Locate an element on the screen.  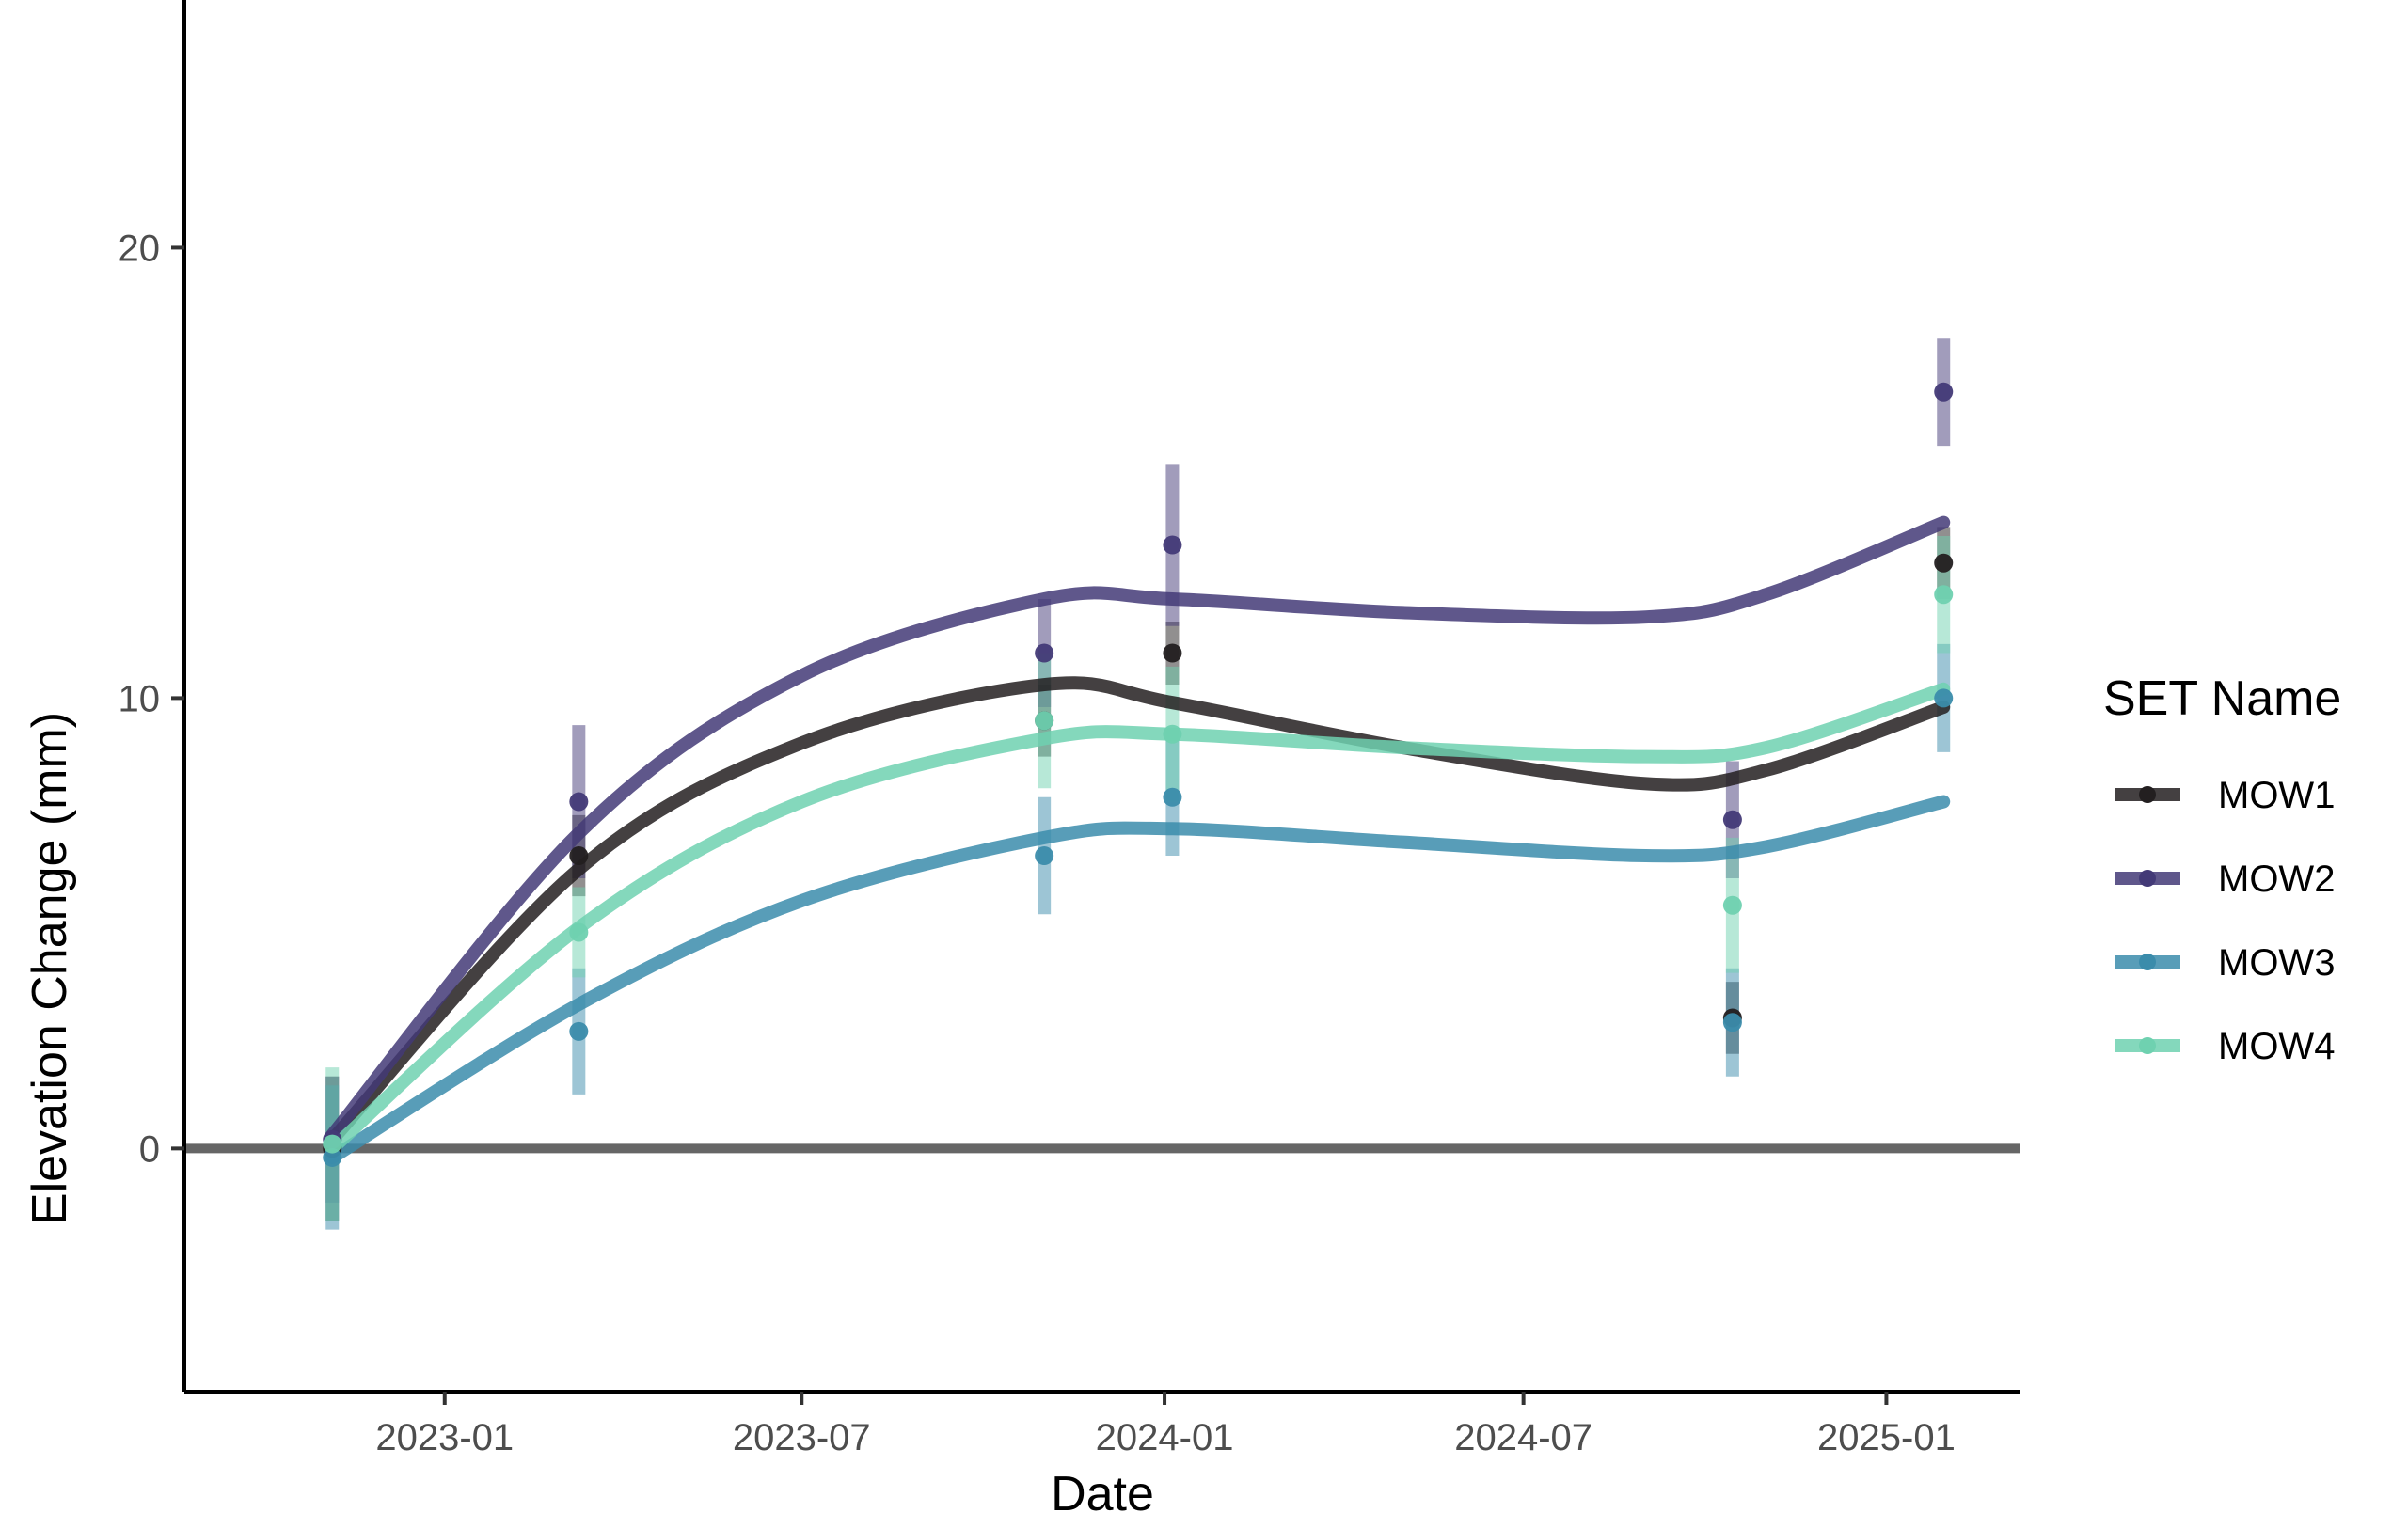
y-tick-label: 0 is located at coordinates (150, 1149).